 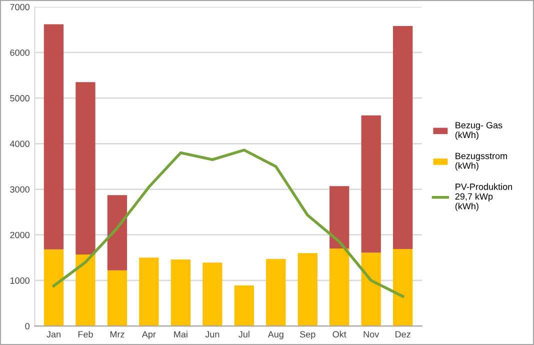 I want to click on x-tick-label: Aug, so click(x=276, y=335).